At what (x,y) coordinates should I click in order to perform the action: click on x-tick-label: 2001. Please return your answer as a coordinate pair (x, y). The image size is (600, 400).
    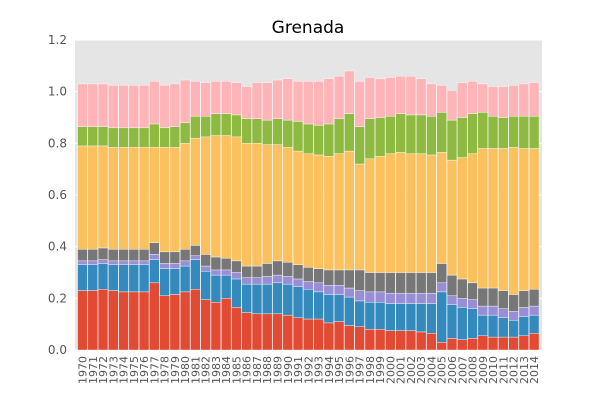
    Looking at the image, I should click on (401, 370).